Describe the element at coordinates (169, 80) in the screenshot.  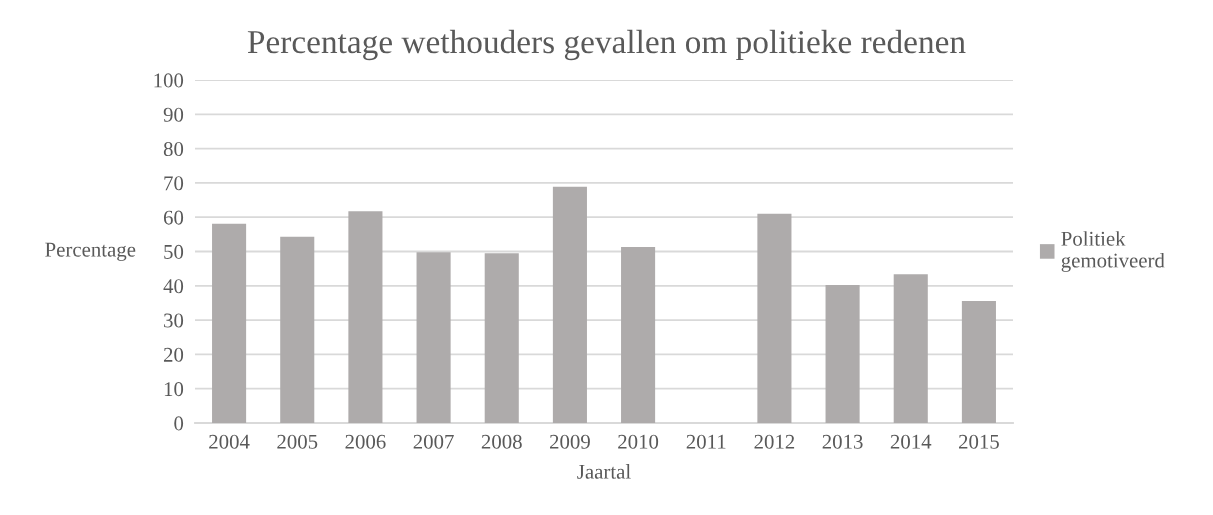
I see `y-tick-label: 100` at that location.